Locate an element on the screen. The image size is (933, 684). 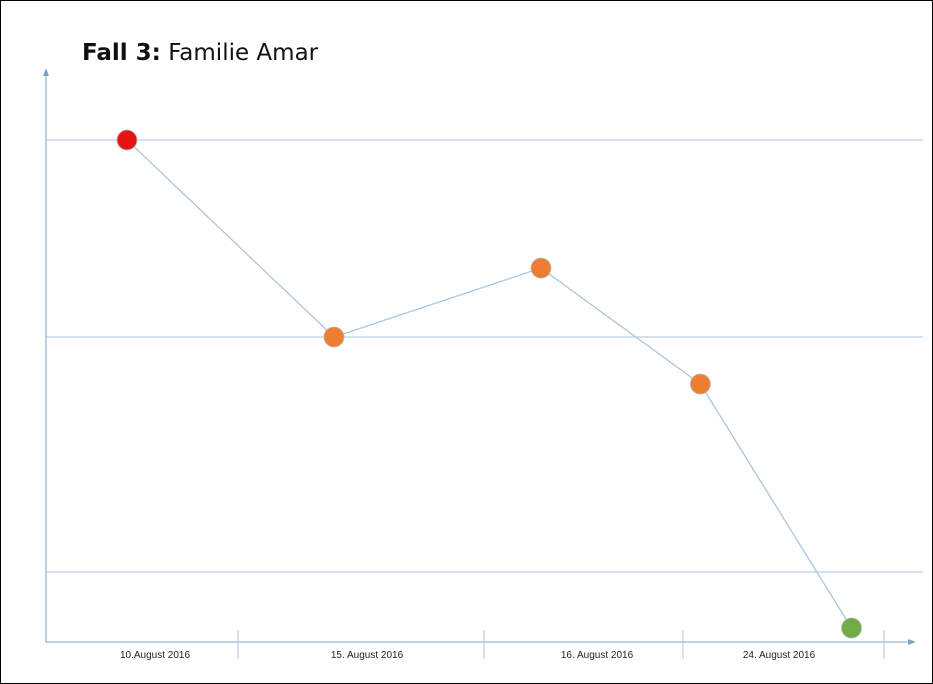
chart-title: Fall 3: Familie Amar is located at coordinates (200, 53).